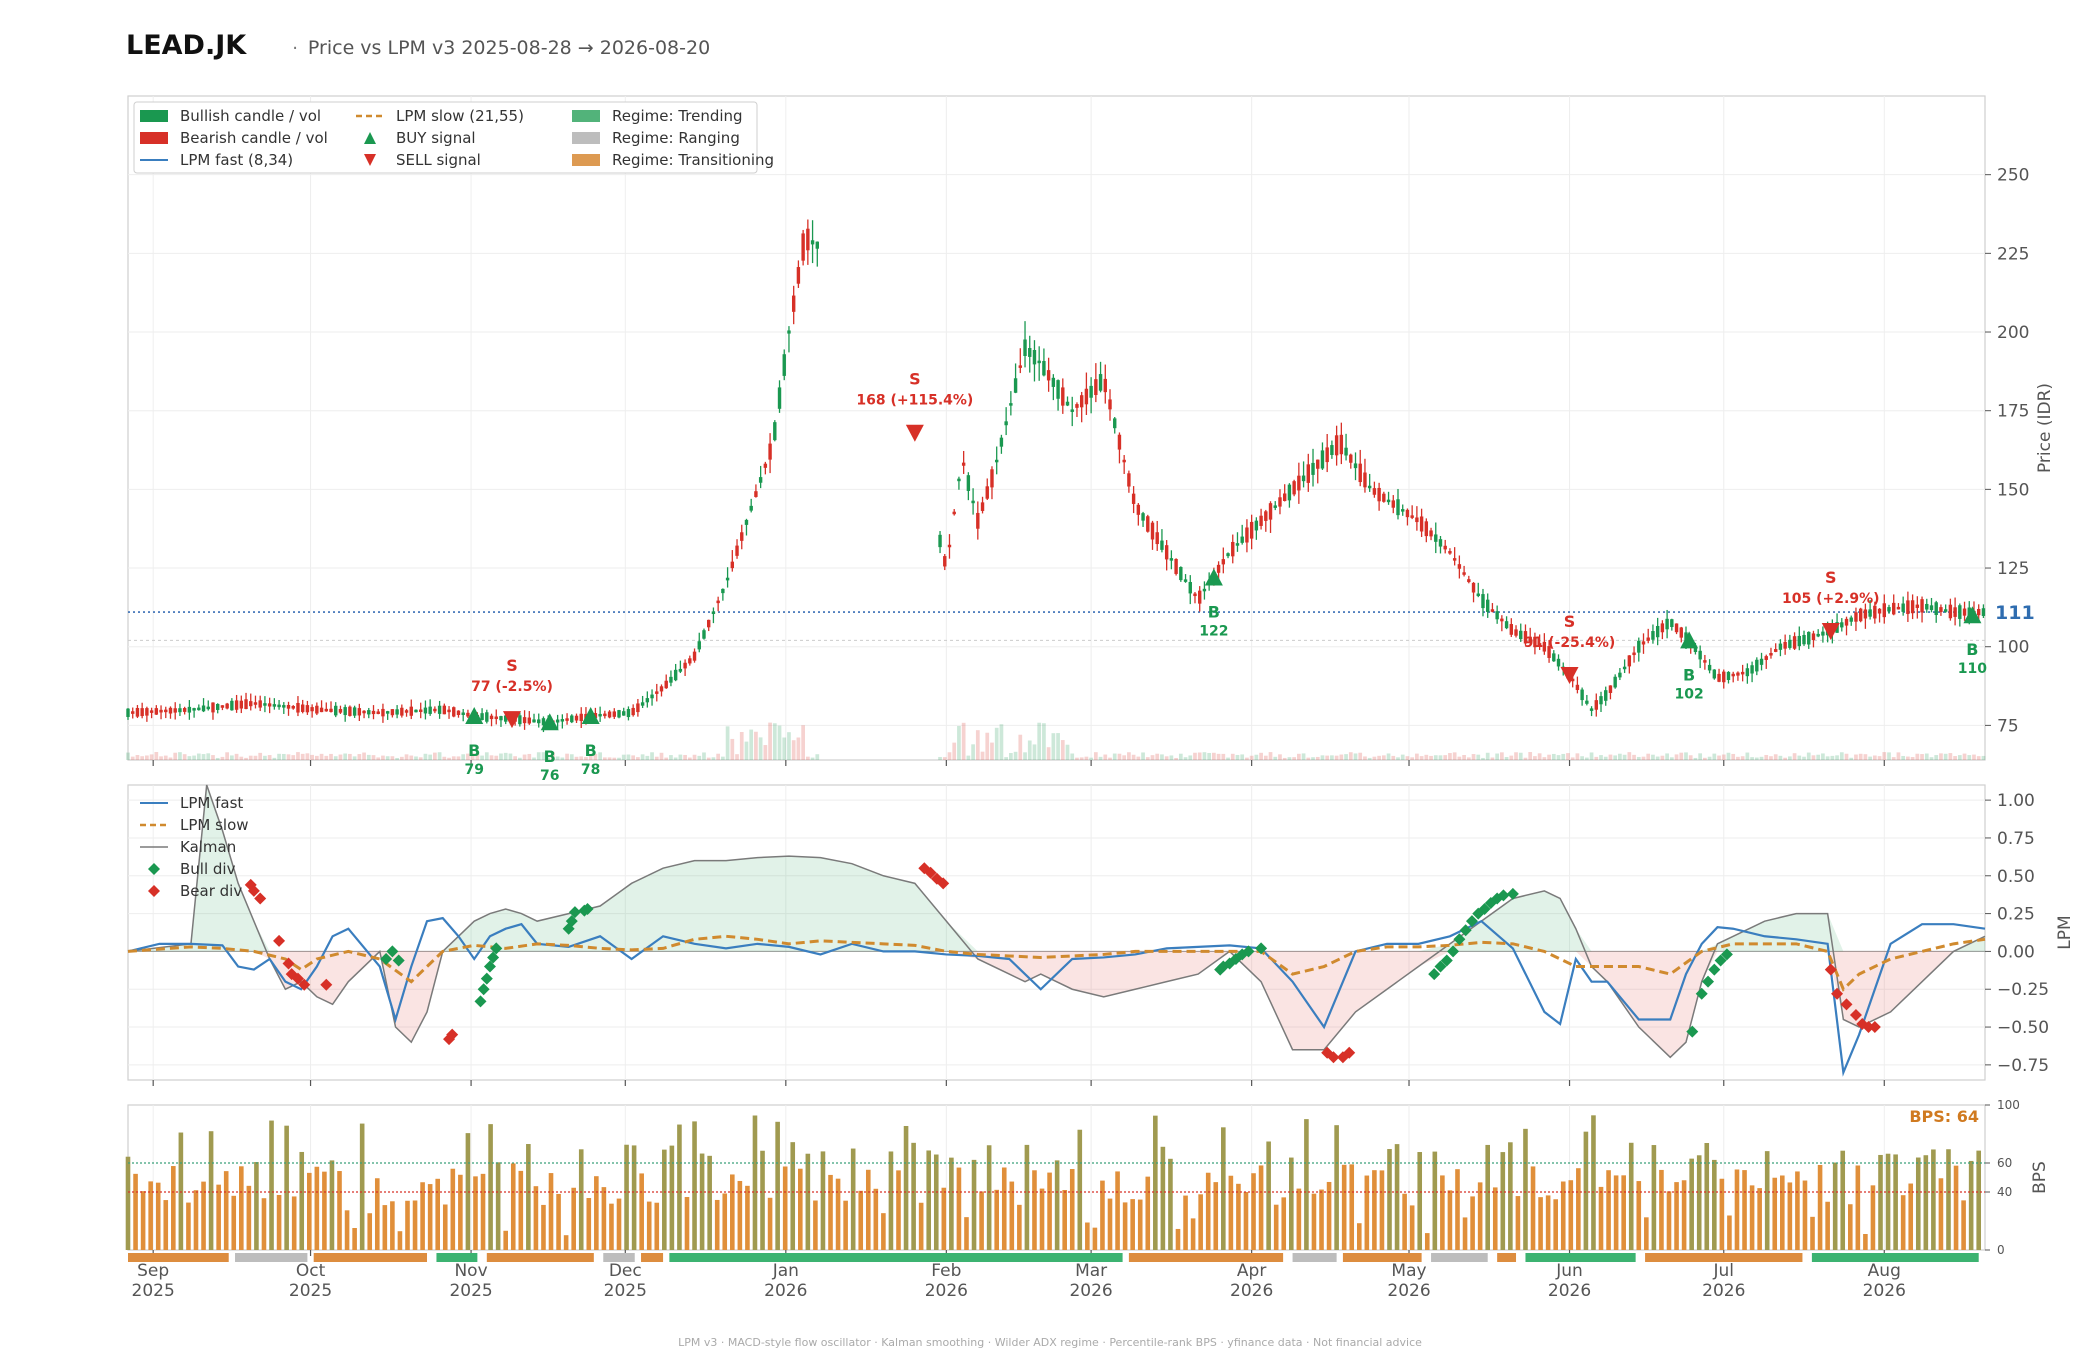 This screenshot has width=2100, height=1350. What do you see at coordinates (208, 869) in the screenshot?
I see `legend-label: Bull div` at bounding box center [208, 869].